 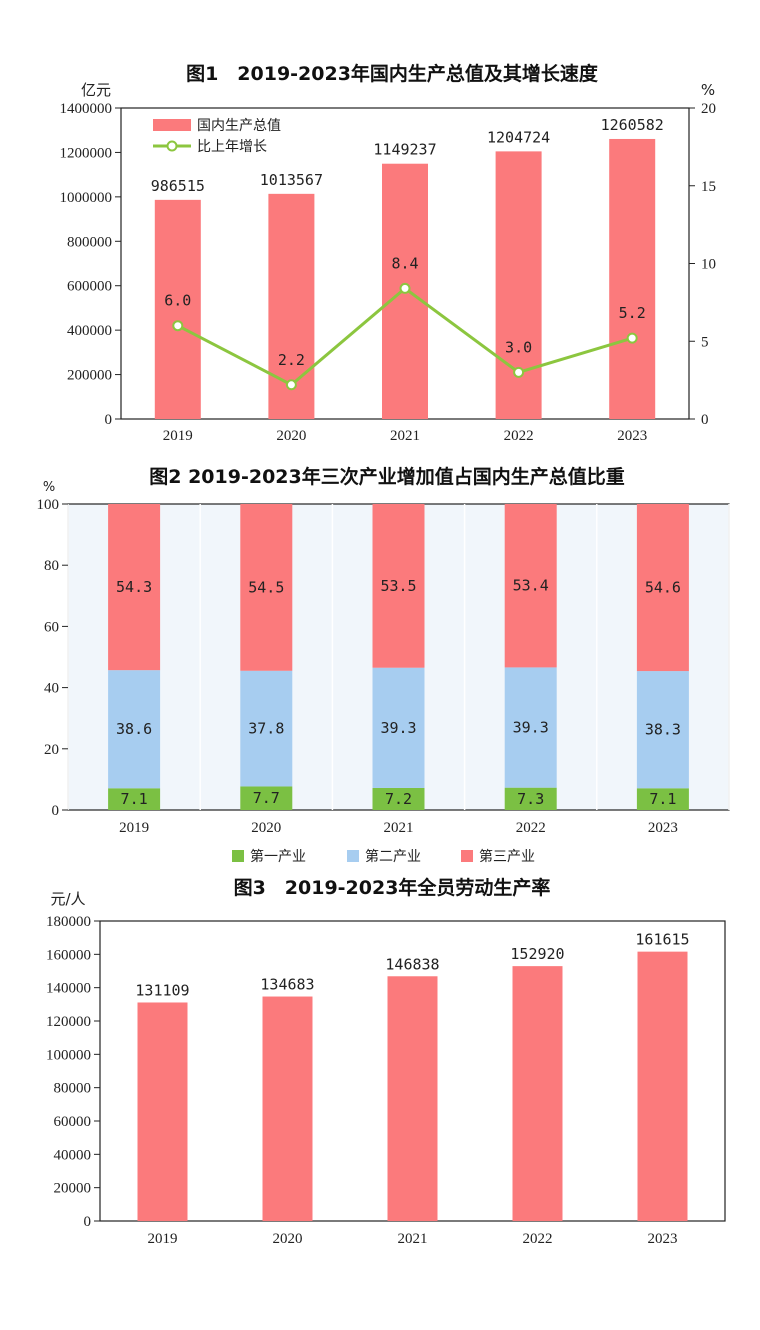 What do you see at coordinates (404, 150) in the screenshot?
I see `gdp-bar-label: 1149237` at bounding box center [404, 150].